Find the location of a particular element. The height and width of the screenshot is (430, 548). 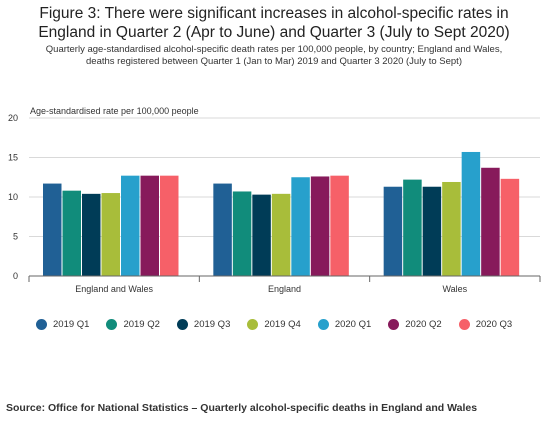

y-tick-label: 5 is located at coordinates (15, 237).